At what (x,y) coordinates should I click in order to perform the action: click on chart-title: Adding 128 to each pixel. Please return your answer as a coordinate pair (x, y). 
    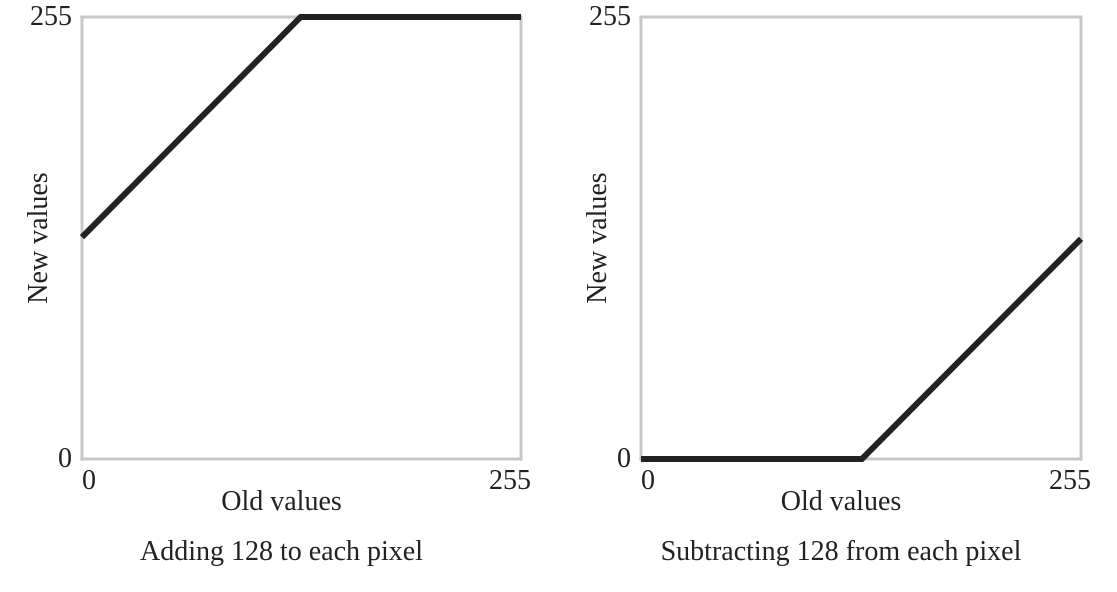
    Looking at the image, I should click on (281, 551).